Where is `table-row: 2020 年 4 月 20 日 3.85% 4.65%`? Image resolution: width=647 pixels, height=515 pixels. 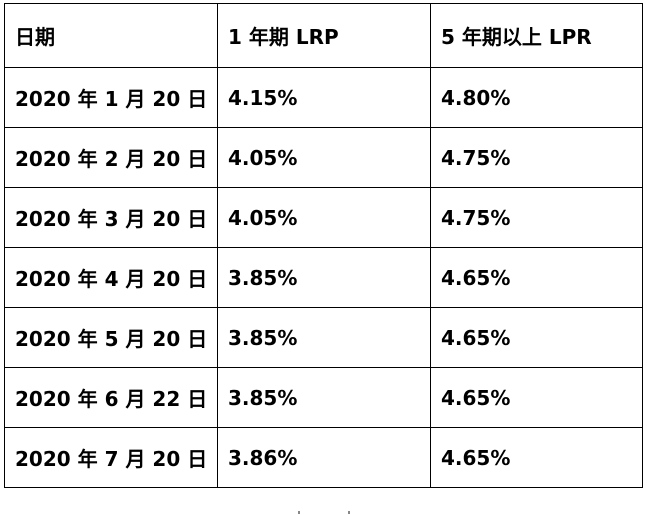
table-row: 2020 年 4 月 20 日 3.85% 4.65% is located at coordinates (323, 277).